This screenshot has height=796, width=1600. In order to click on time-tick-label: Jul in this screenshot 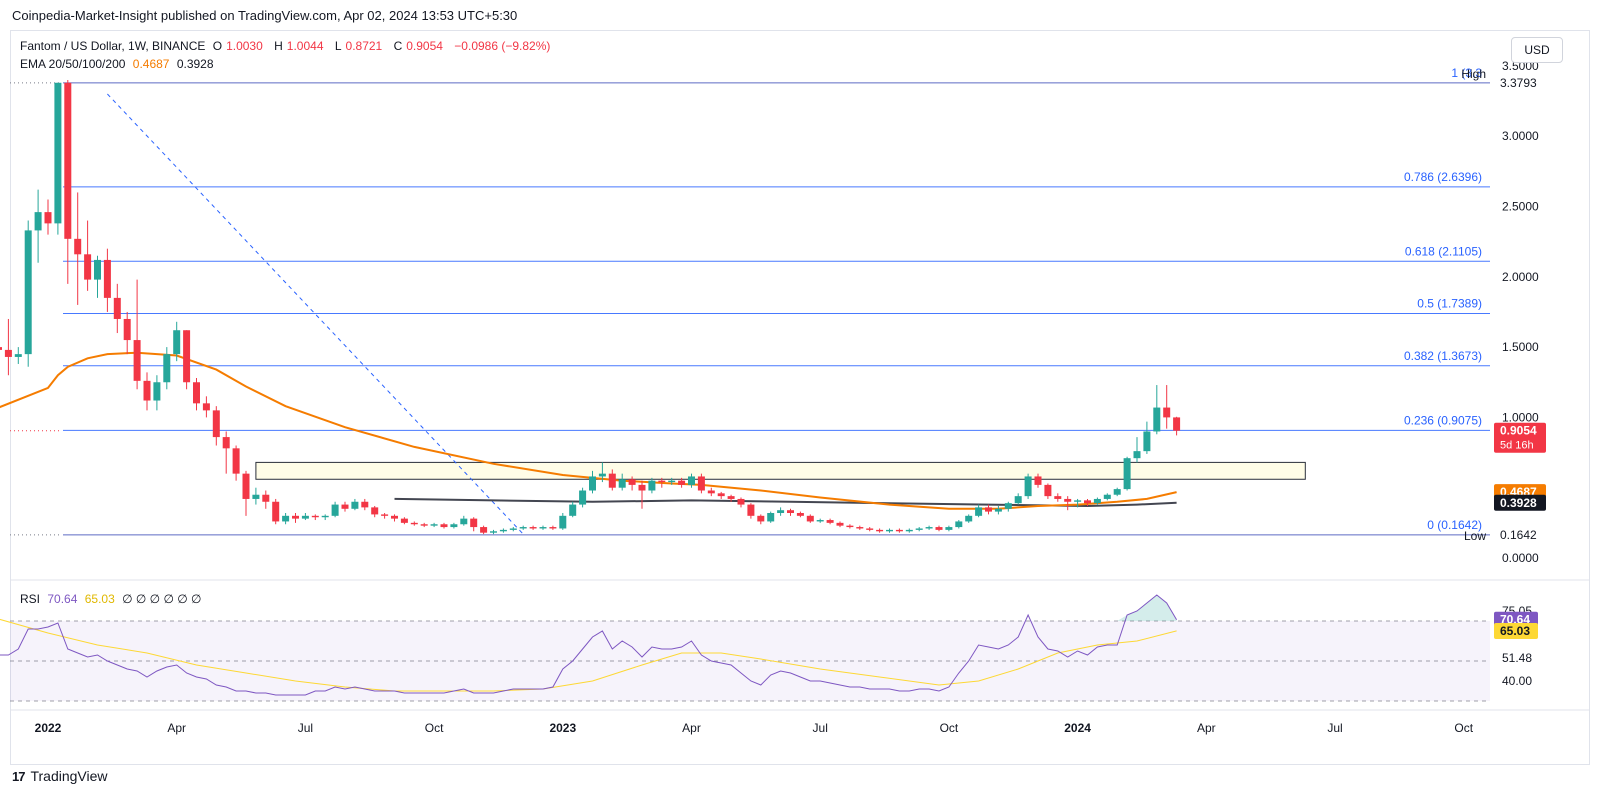, I will do `click(1334, 728)`.